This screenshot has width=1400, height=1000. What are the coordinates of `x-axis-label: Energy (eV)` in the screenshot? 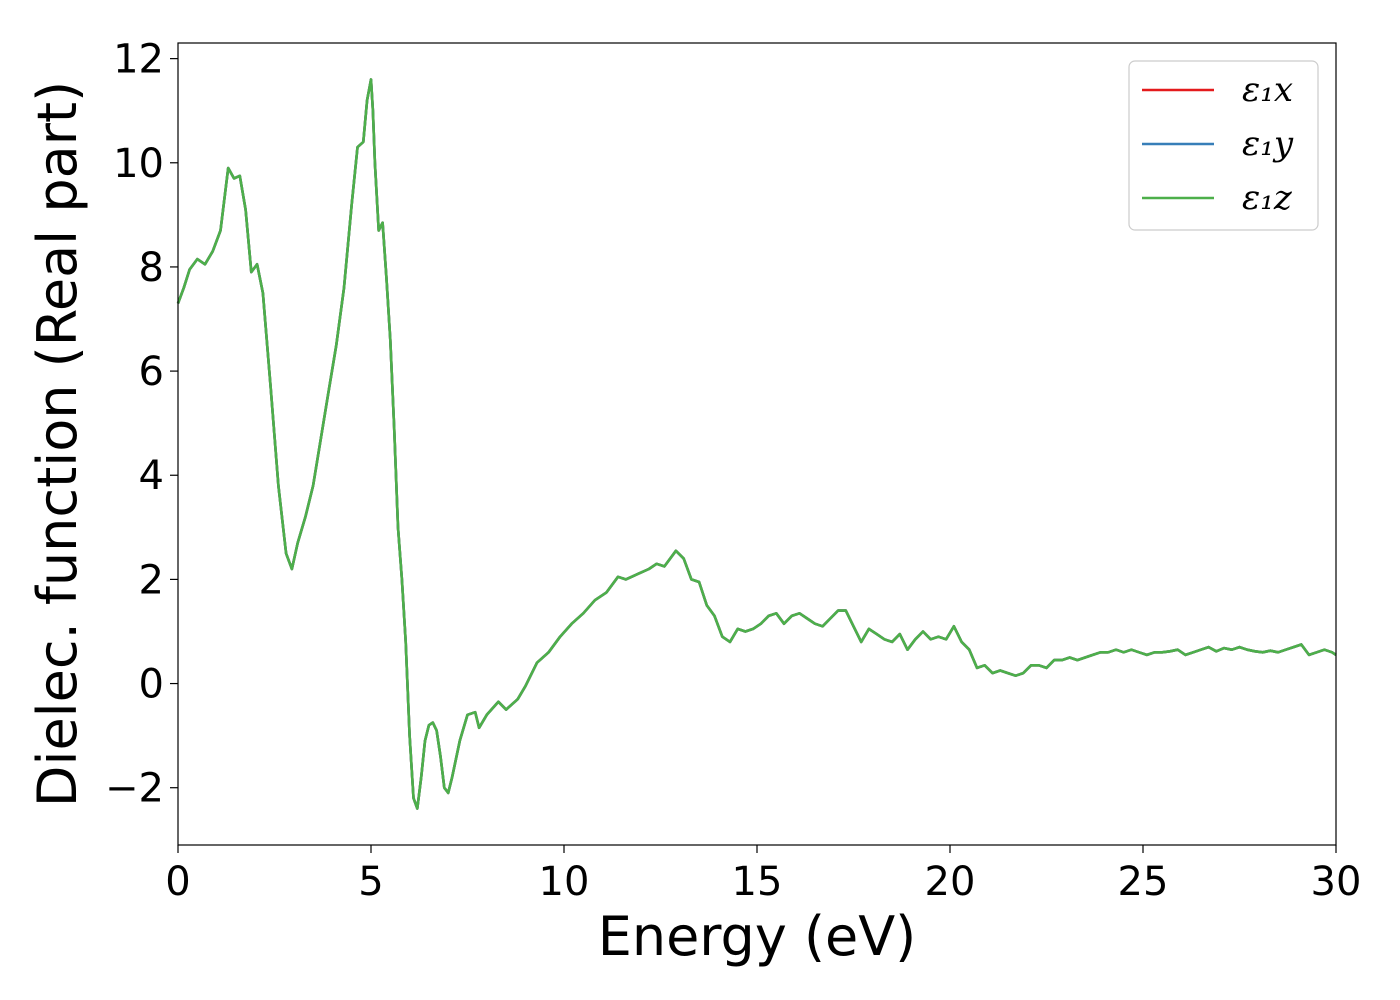 It's located at (757, 936).